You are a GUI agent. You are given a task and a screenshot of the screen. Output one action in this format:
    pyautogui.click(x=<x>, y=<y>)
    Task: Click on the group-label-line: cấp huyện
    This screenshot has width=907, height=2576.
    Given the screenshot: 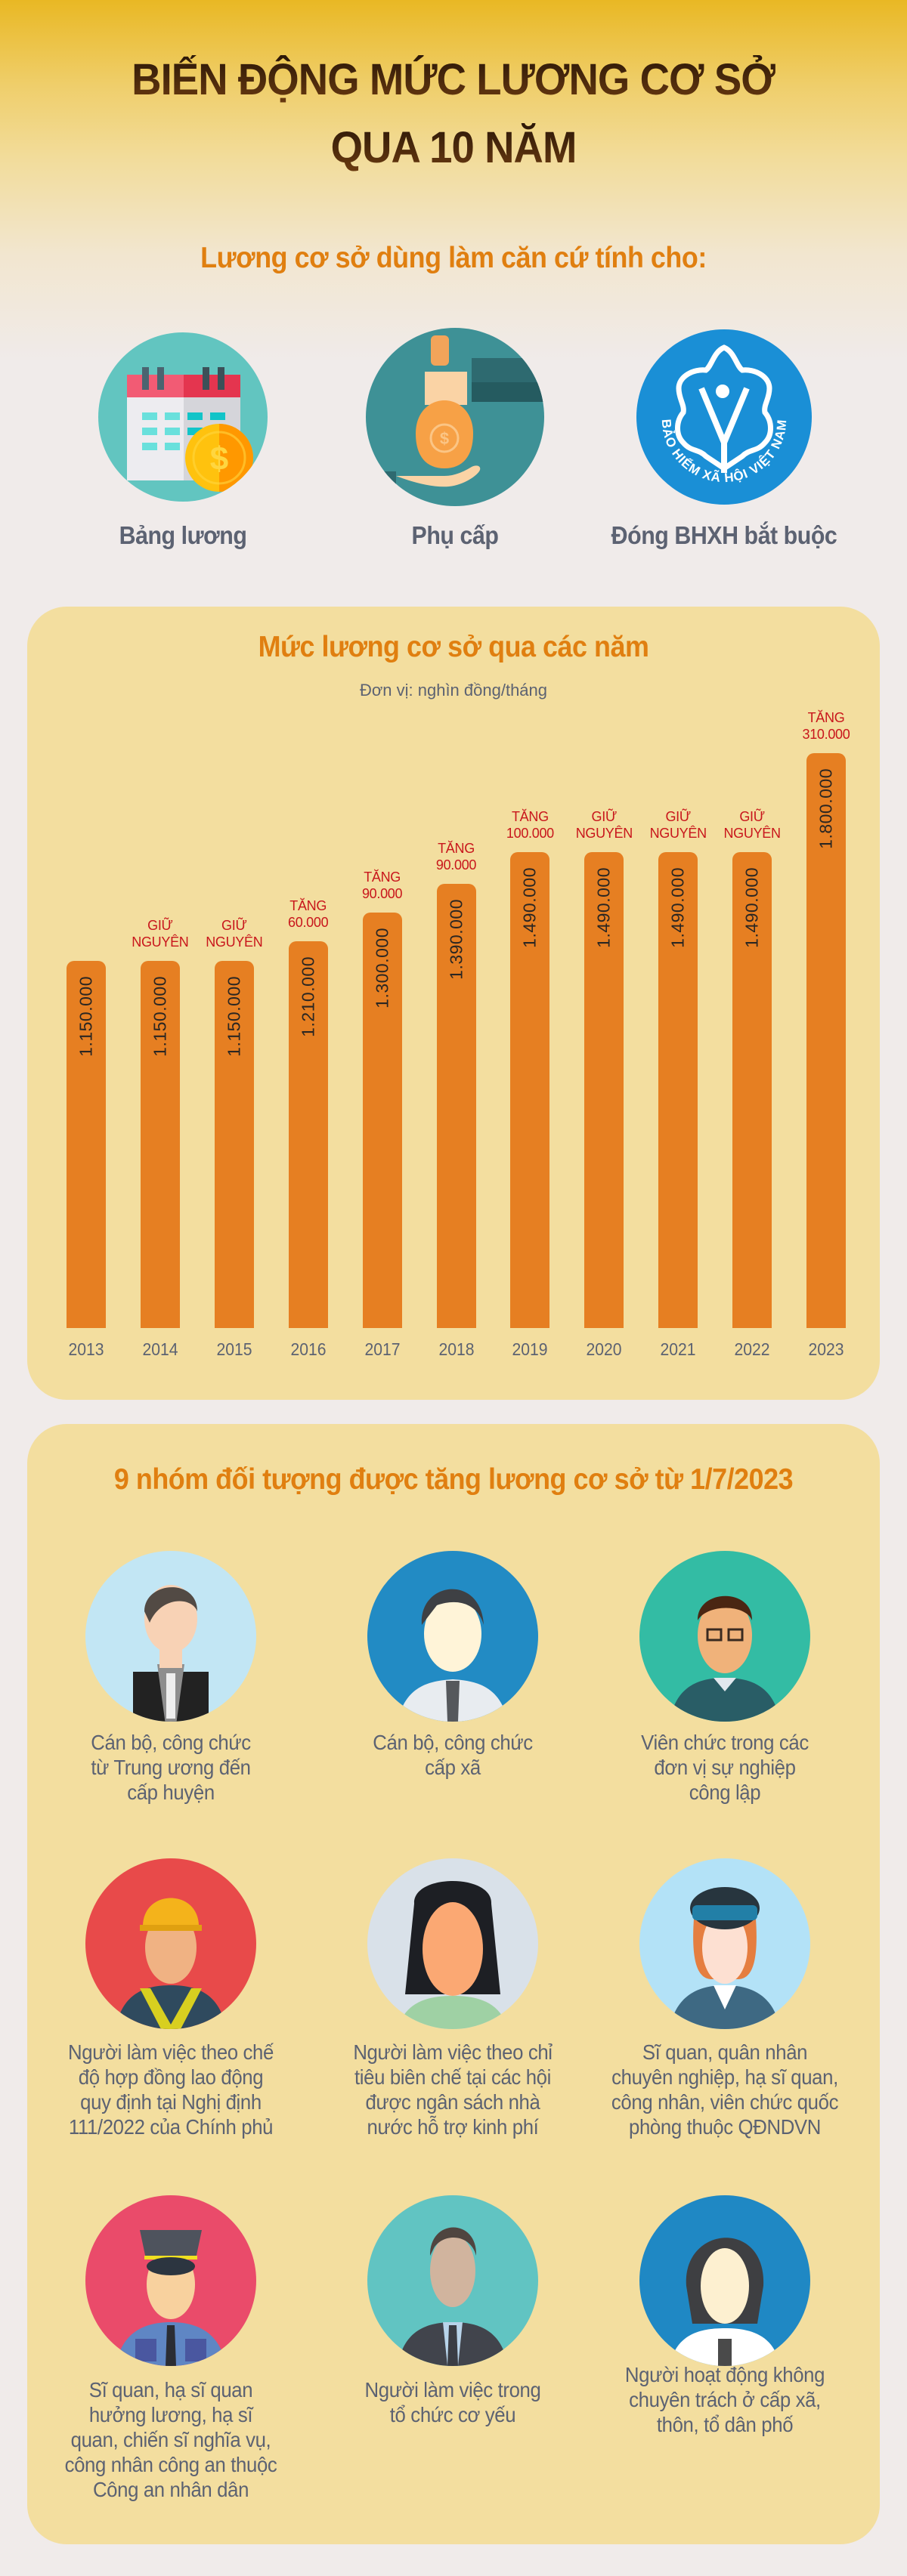 What is the action you would take?
    pyautogui.click(x=171, y=1792)
    